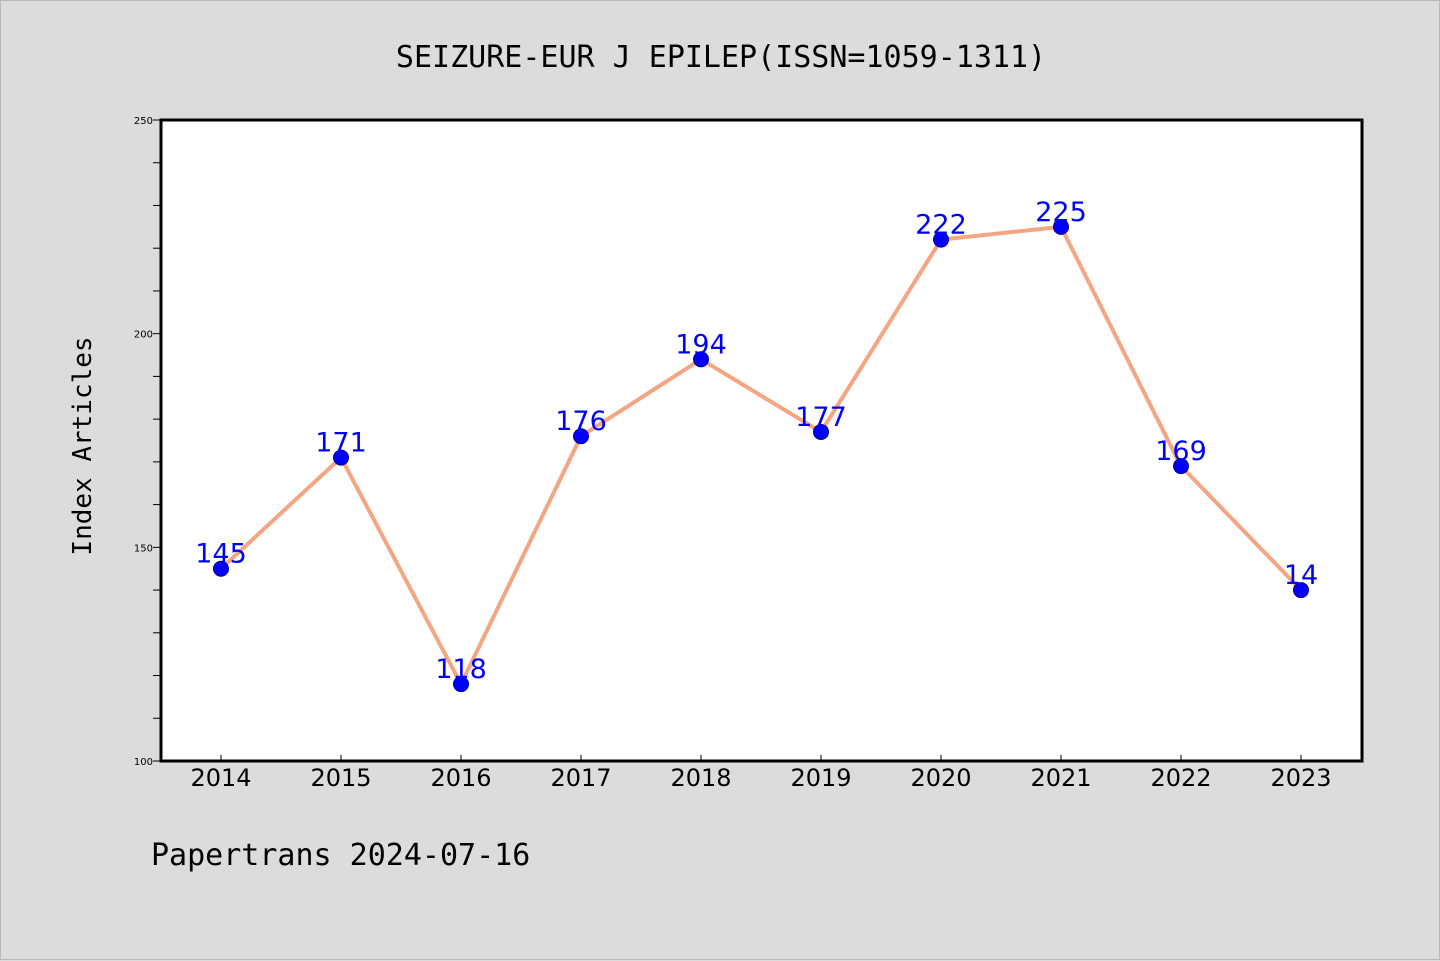 Image resolution: width=1440 pixels, height=961 pixels. I want to click on x-tick-label: 2019, so click(820, 778).